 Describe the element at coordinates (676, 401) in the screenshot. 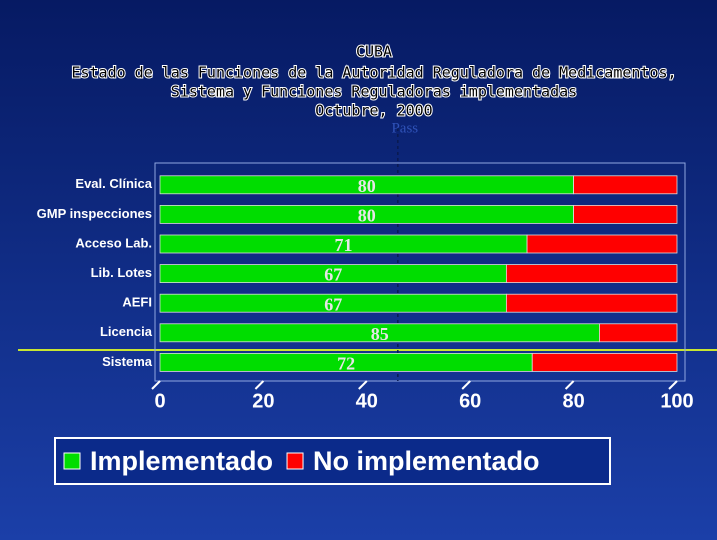

I see `x-tick-label: 100` at that location.